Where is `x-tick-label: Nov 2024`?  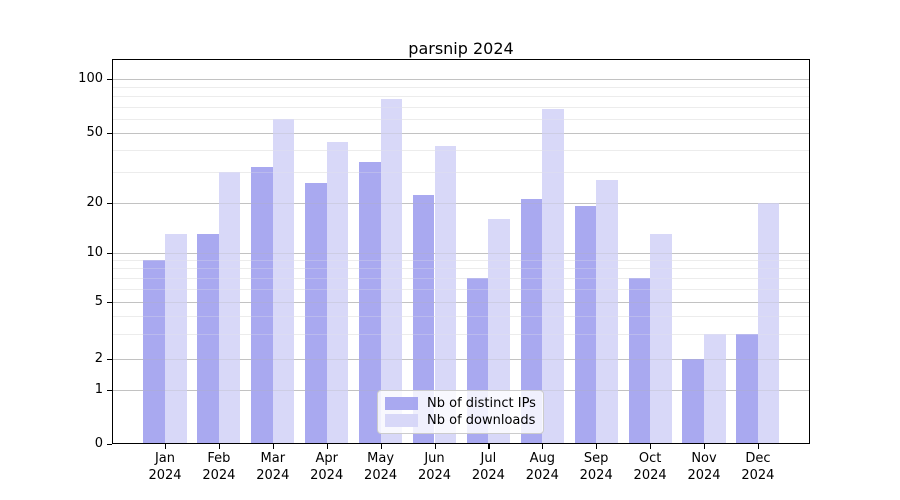 x-tick-label: Nov 2024 is located at coordinates (704, 467).